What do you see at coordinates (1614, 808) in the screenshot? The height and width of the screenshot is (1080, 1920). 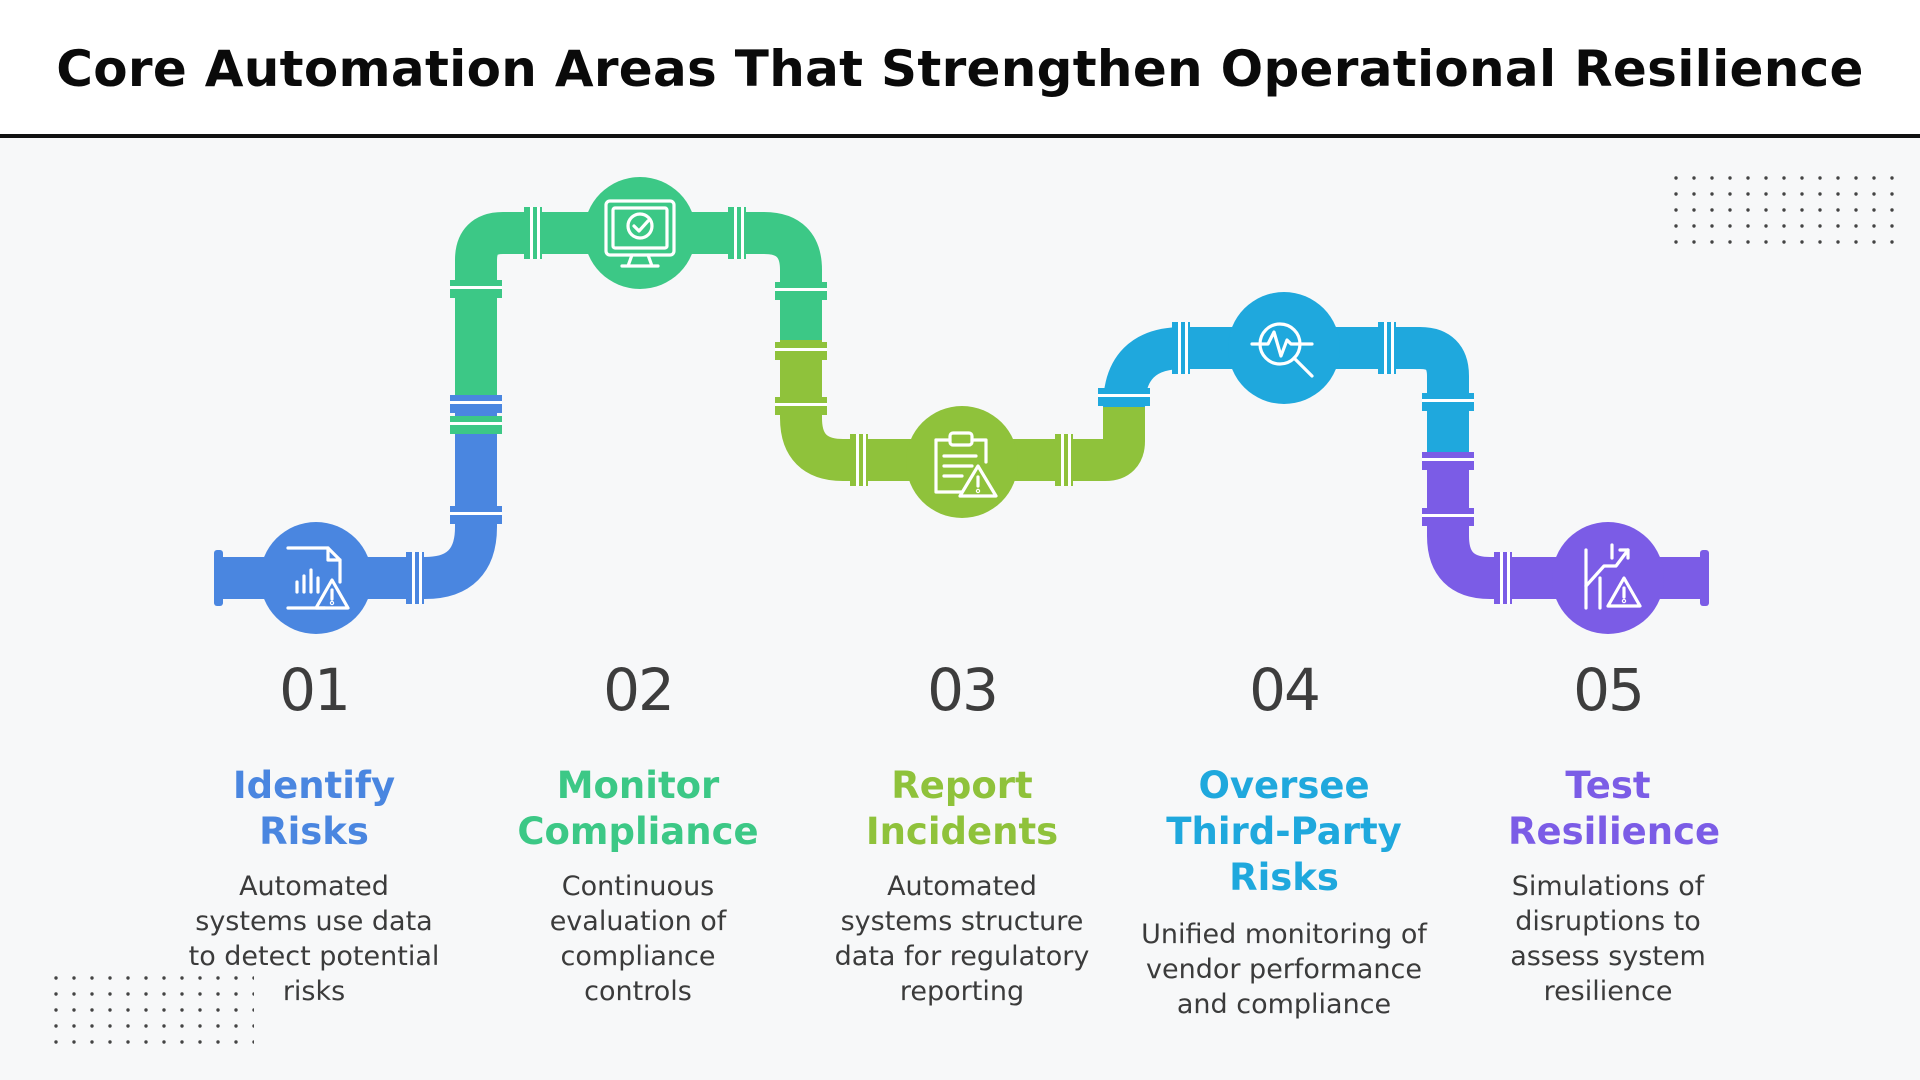 I see `step-title: Test Resilience` at bounding box center [1614, 808].